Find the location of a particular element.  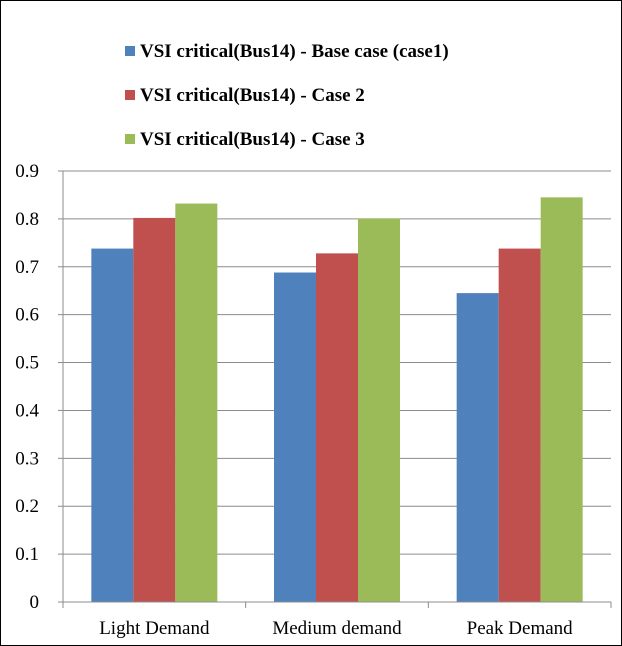

legend-label: VSI critical(Bus14) - Base case (case1) is located at coordinates (294, 51).